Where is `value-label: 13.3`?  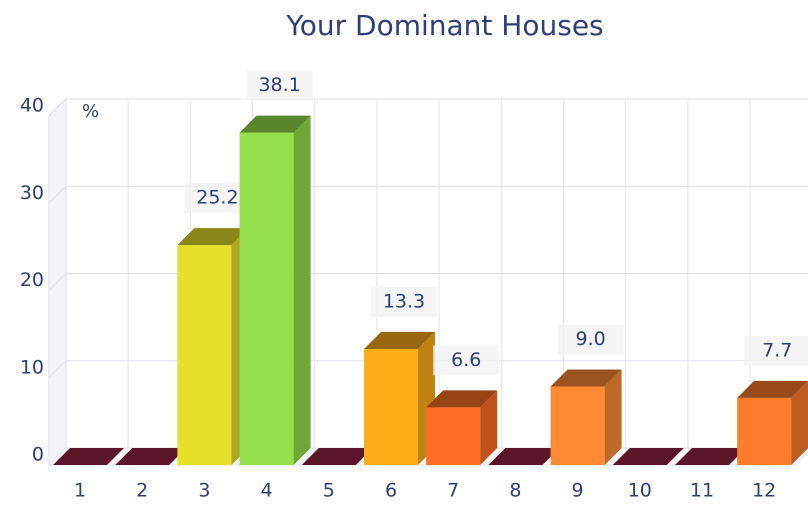
value-label: 13.3 is located at coordinates (404, 301).